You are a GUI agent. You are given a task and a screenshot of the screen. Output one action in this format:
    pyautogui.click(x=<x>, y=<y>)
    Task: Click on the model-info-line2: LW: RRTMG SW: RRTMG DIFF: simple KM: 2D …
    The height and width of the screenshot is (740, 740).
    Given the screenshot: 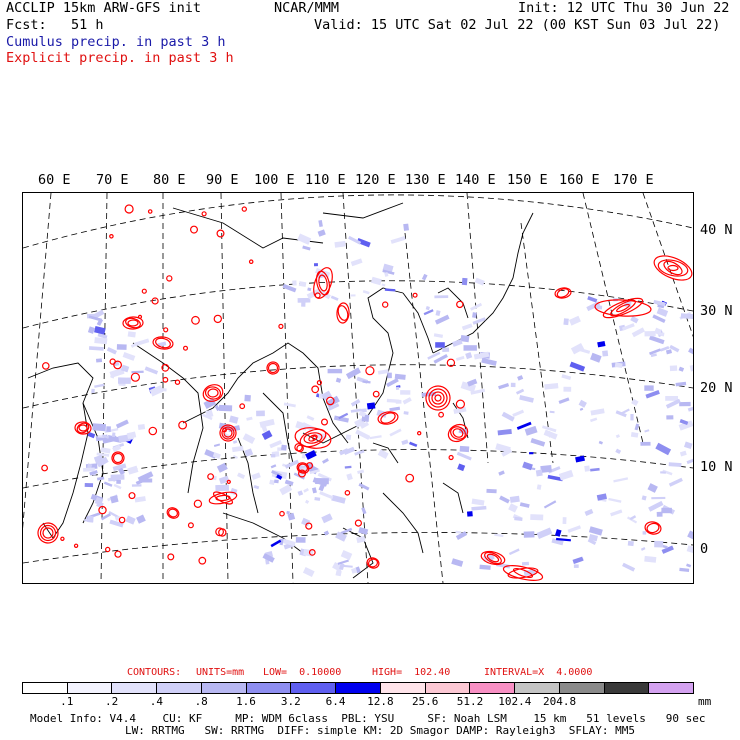 What is the action you would take?
    pyautogui.click(x=380, y=730)
    